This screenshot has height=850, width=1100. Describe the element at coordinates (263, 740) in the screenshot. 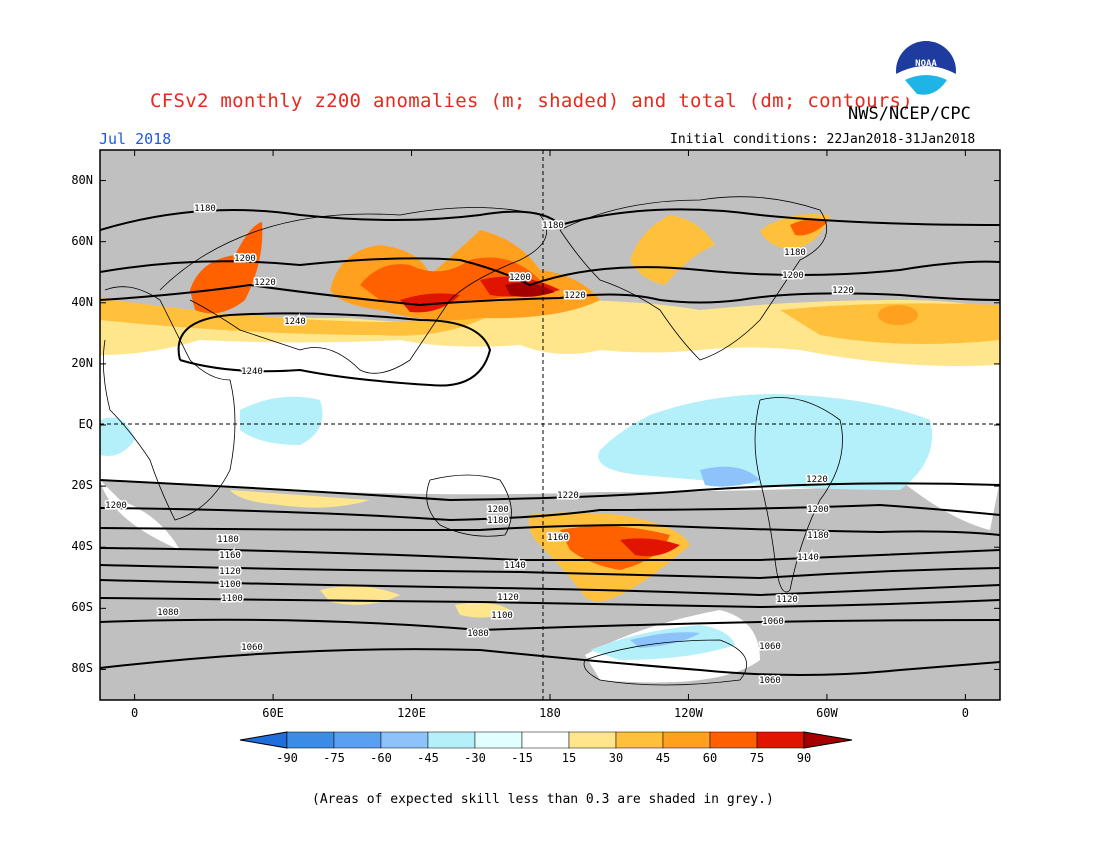

I see `colorbar-arrow-left` at that location.